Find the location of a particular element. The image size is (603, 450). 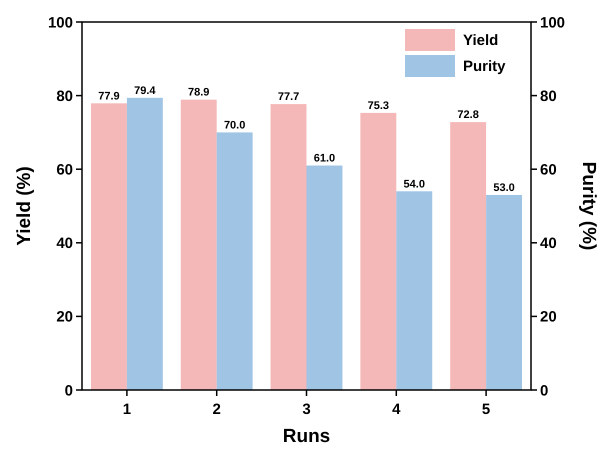

data-label: 77.7 is located at coordinates (289, 97).